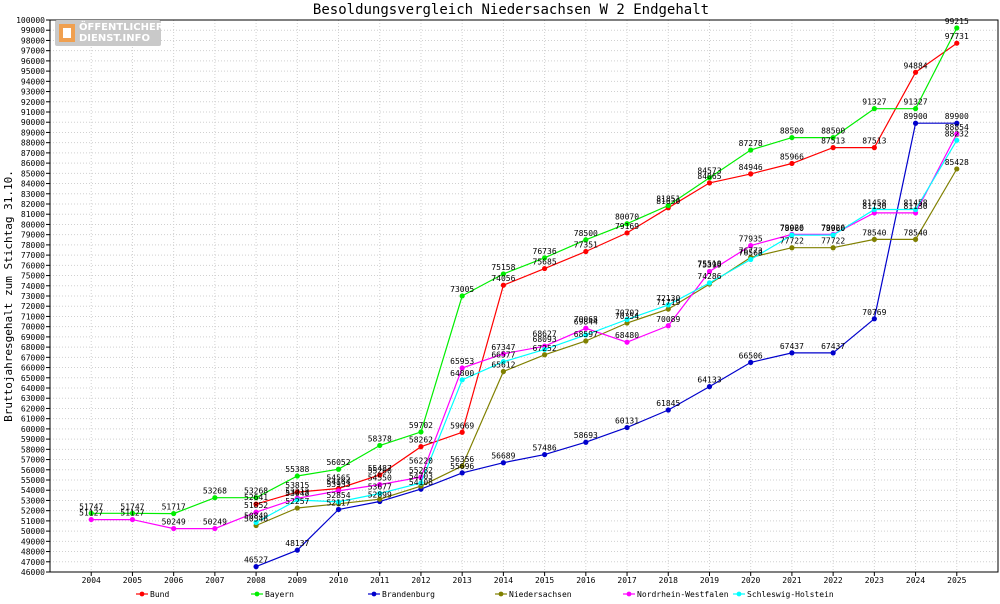 This screenshot has width=1000, height=604. What do you see at coordinates (544, 580) in the screenshot?
I see `x-tick-label: 2015` at bounding box center [544, 580].